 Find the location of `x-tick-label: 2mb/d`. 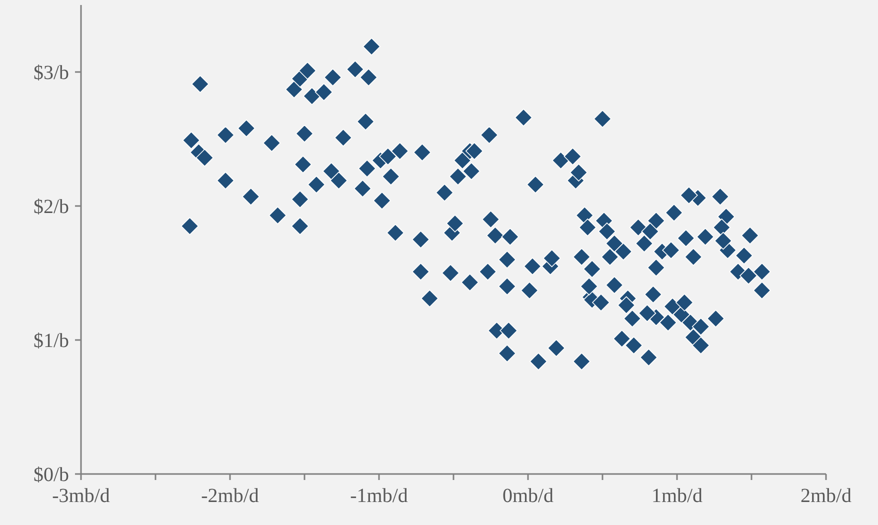

x-tick-label: 2mb/d is located at coordinates (826, 496).